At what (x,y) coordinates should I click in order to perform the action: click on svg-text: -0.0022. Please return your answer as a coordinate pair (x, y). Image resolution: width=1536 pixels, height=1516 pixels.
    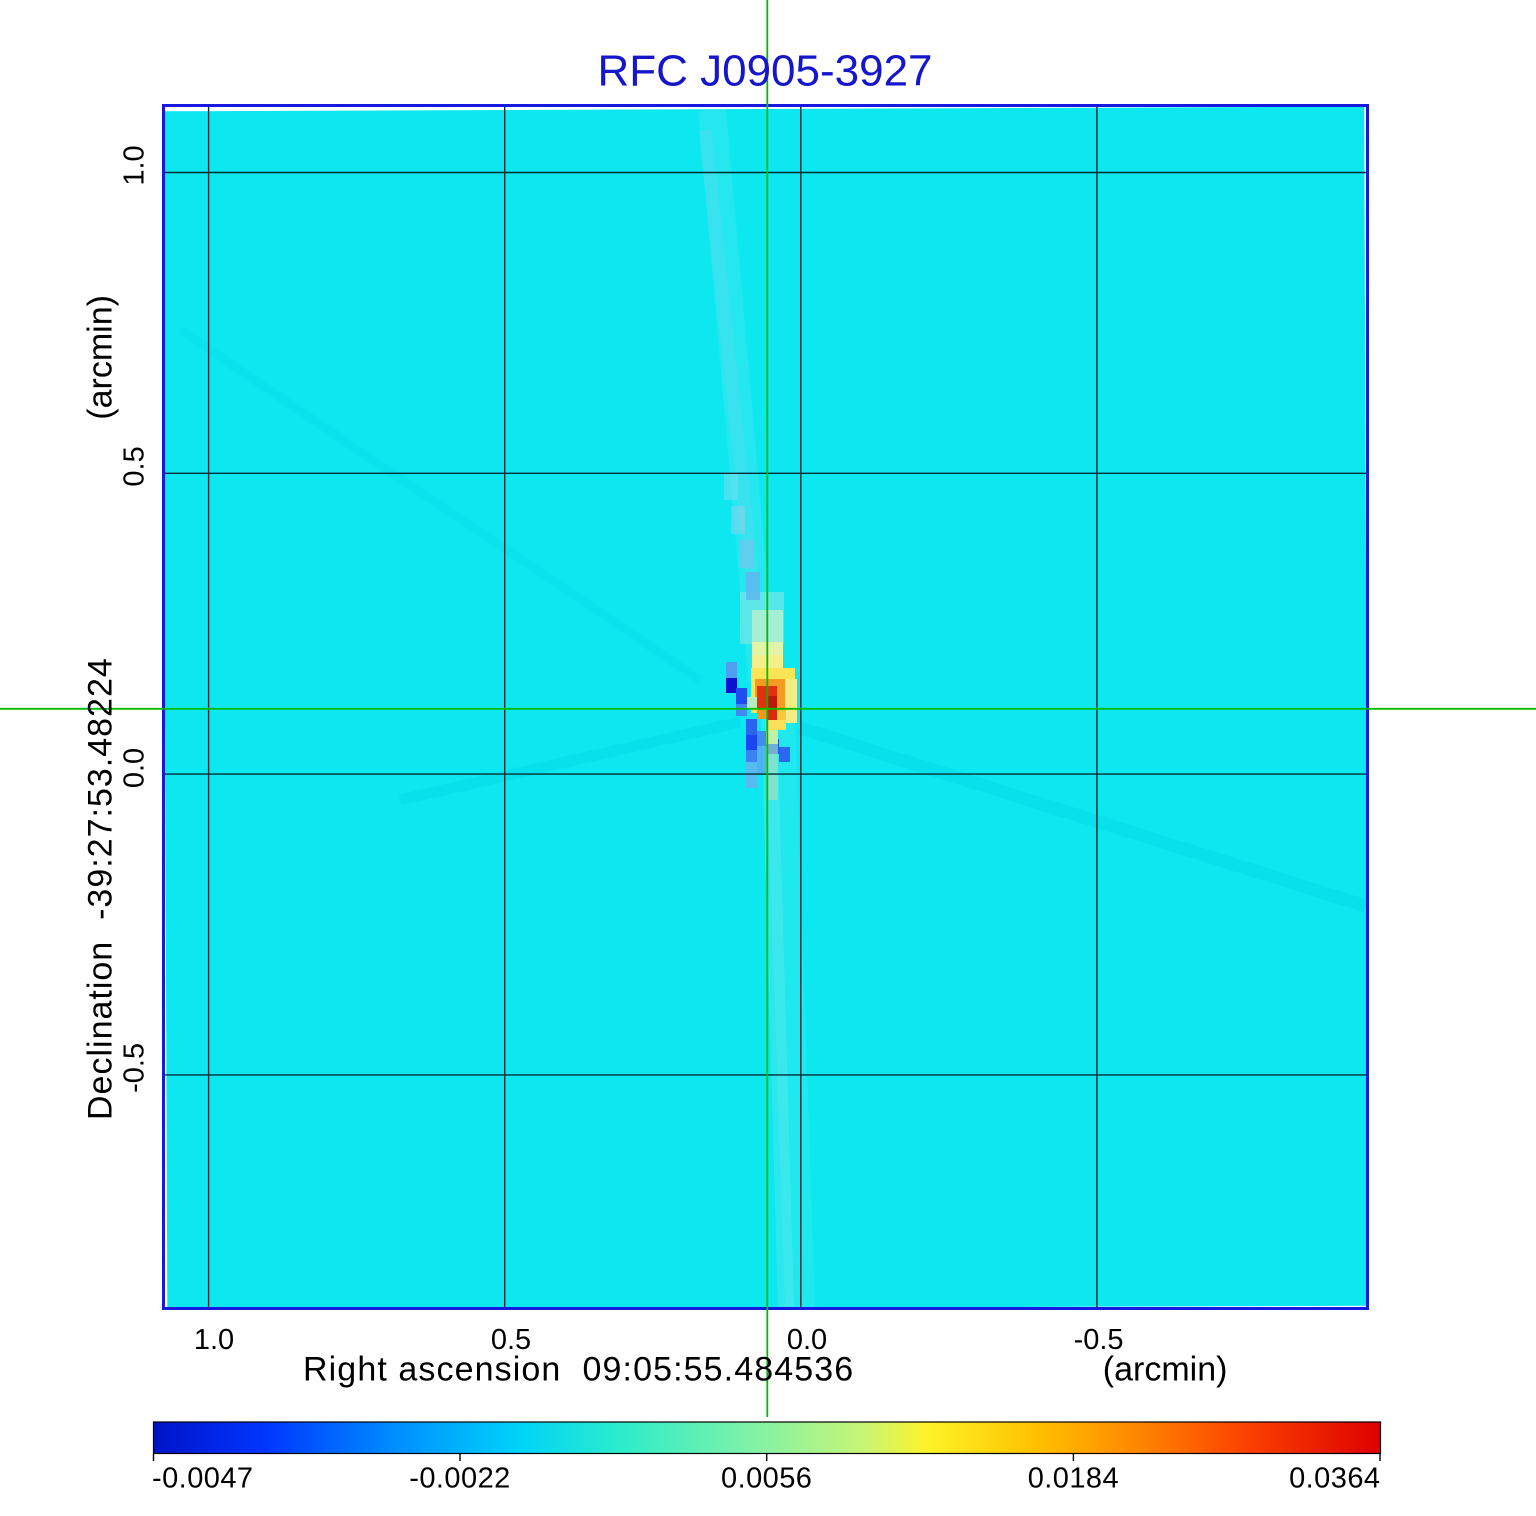
    Looking at the image, I should click on (460, 1479).